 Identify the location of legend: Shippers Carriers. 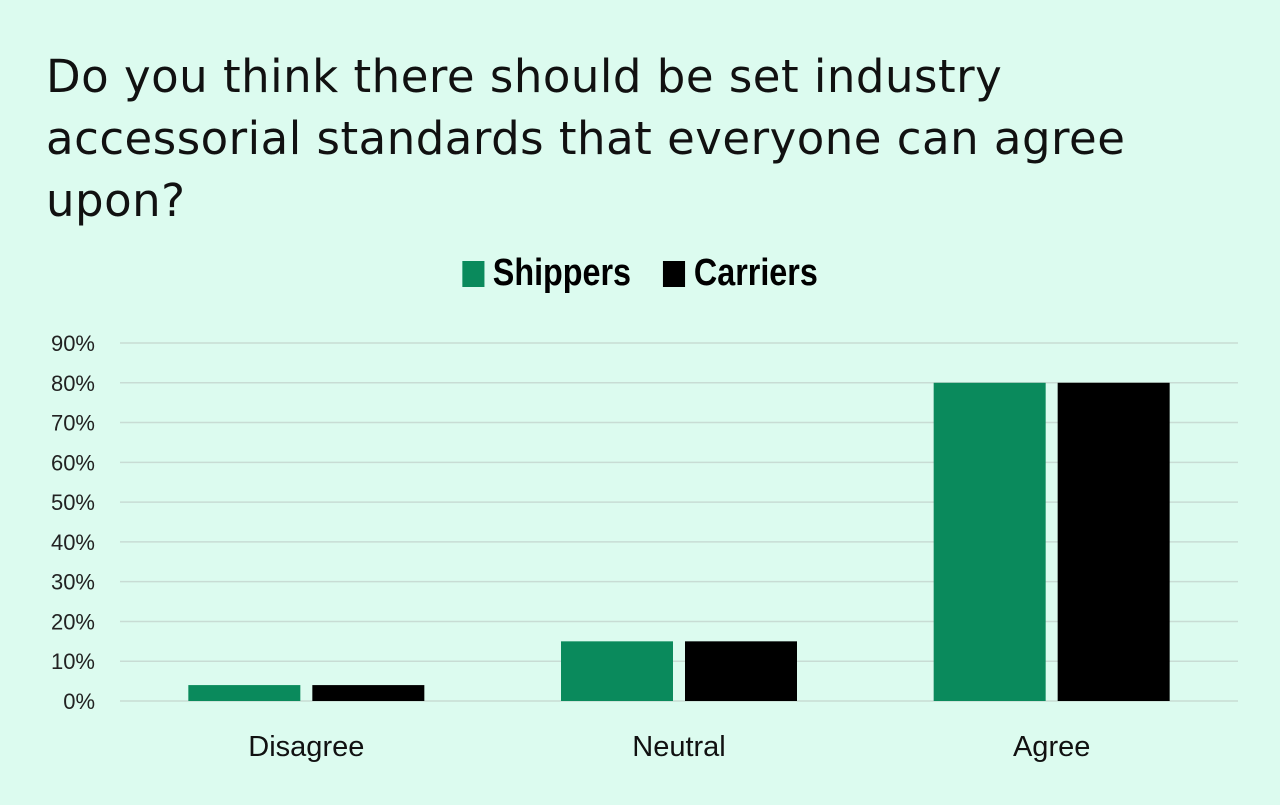
(640, 273).